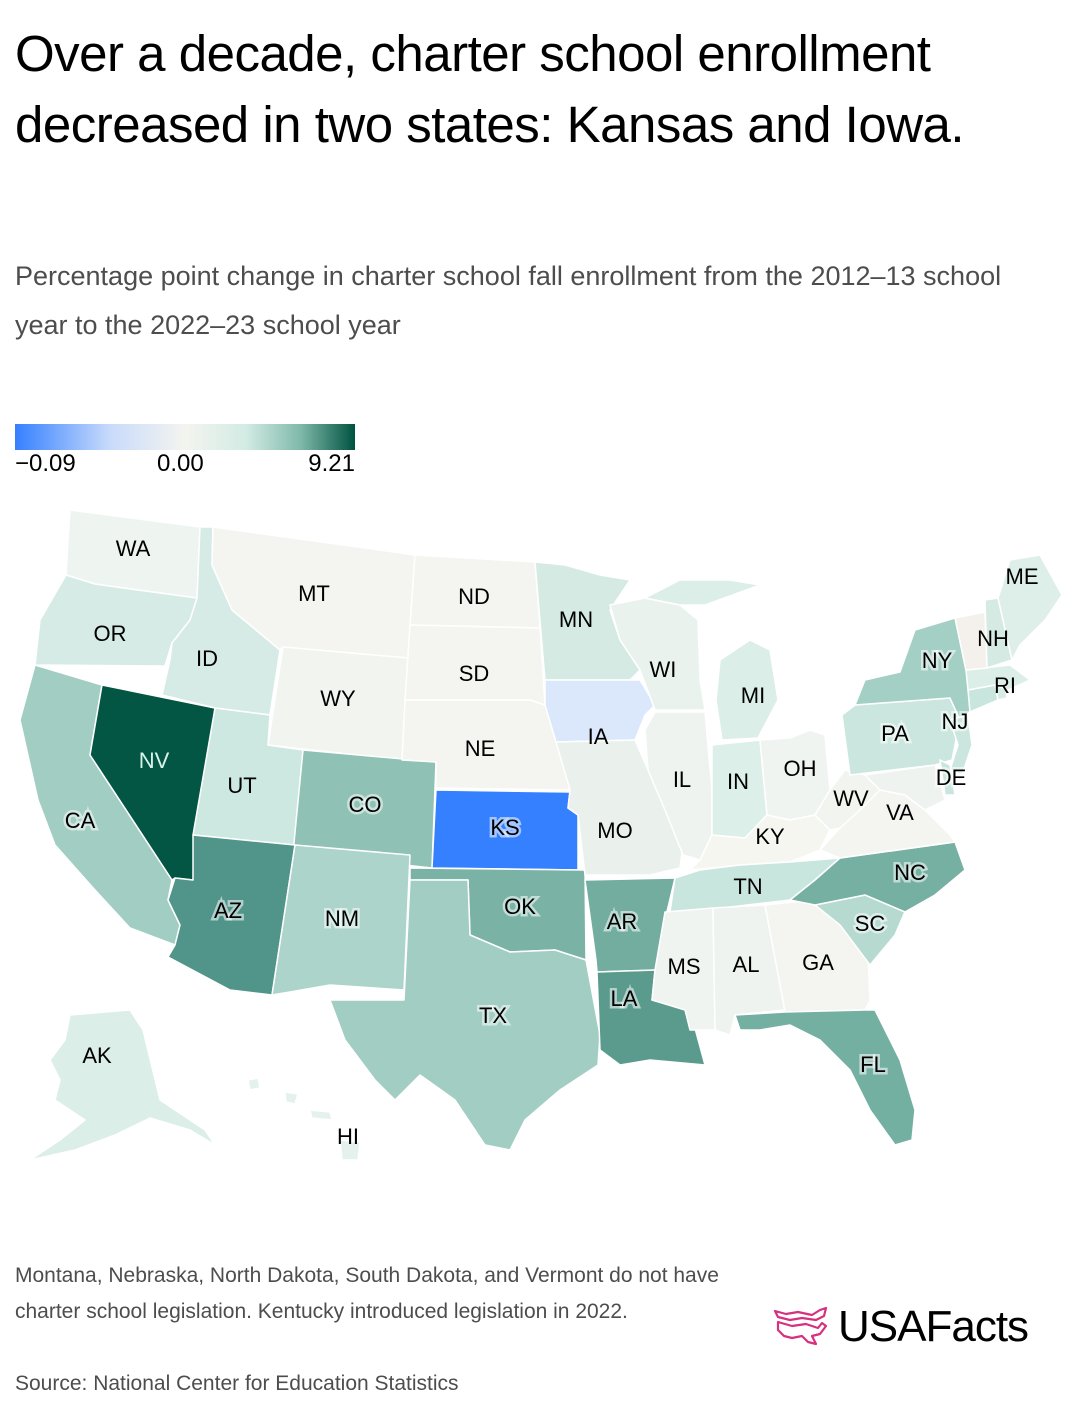  What do you see at coordinates (955, 721) in the screenshot?
I see `label-nj: NJ` at bounding box center [955, 721].